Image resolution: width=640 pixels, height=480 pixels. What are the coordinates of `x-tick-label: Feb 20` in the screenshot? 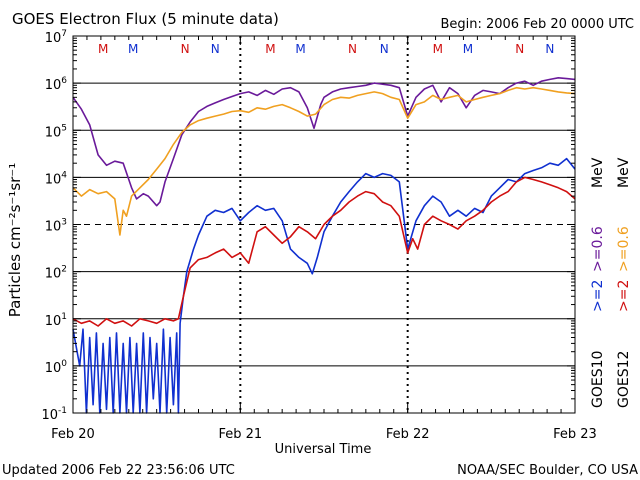 It's located at (73, 434).